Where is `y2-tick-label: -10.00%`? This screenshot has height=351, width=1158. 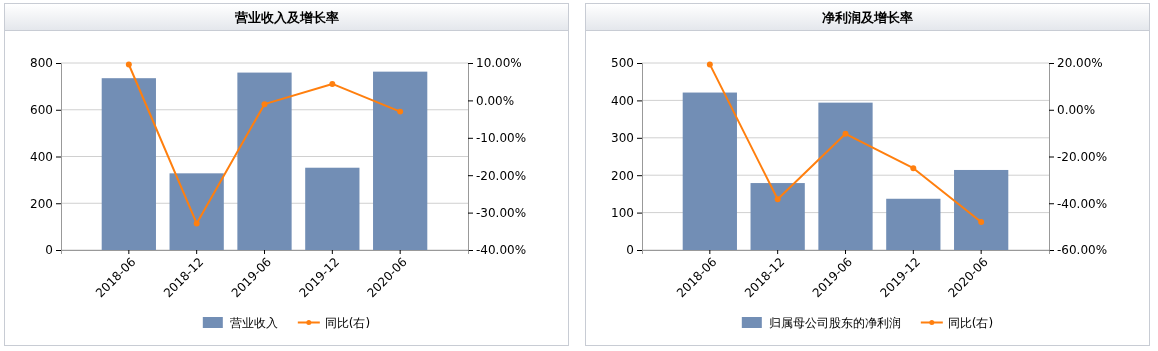 y2-tick-label: -10.00% is located at coordinates (501, 138).